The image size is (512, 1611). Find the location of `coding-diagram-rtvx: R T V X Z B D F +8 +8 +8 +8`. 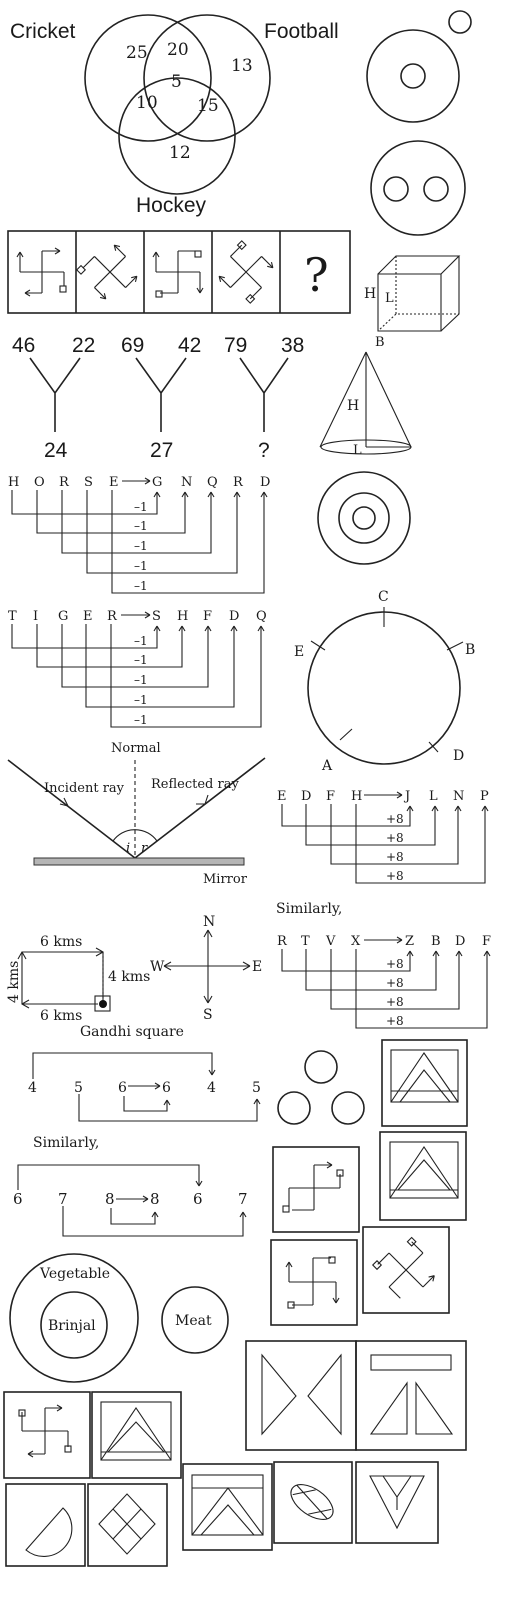

coding-diagram-rtvx: R T V X Z B D F +8 +8 +8 +8 is located at coordinates (384, 981).